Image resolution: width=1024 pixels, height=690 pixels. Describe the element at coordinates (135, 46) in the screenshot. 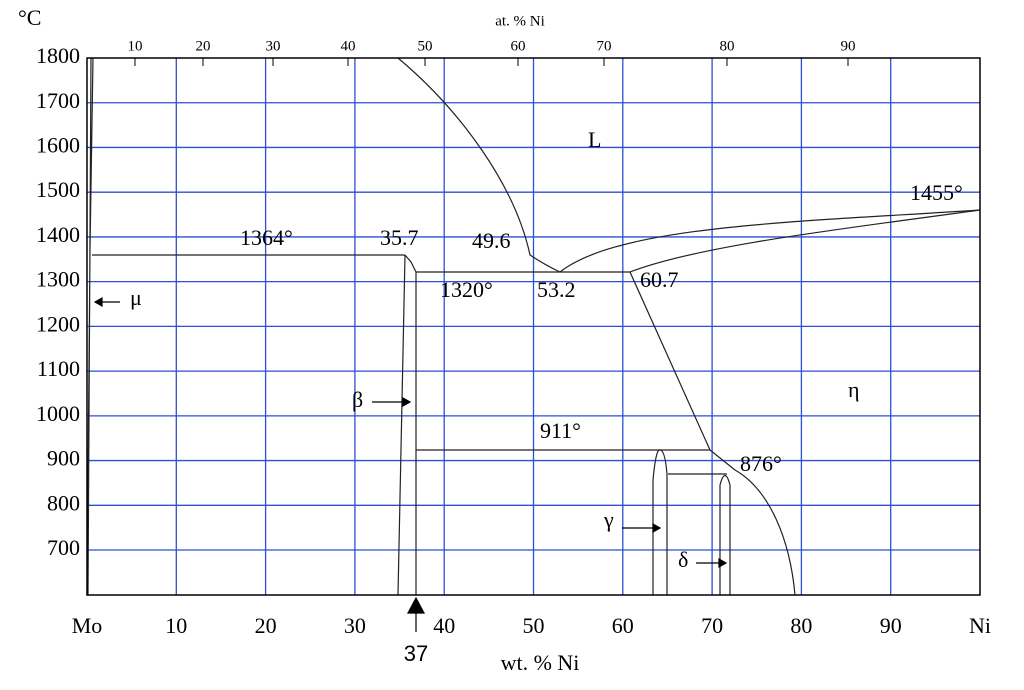

I see `top-tick-label: 10` at that location.